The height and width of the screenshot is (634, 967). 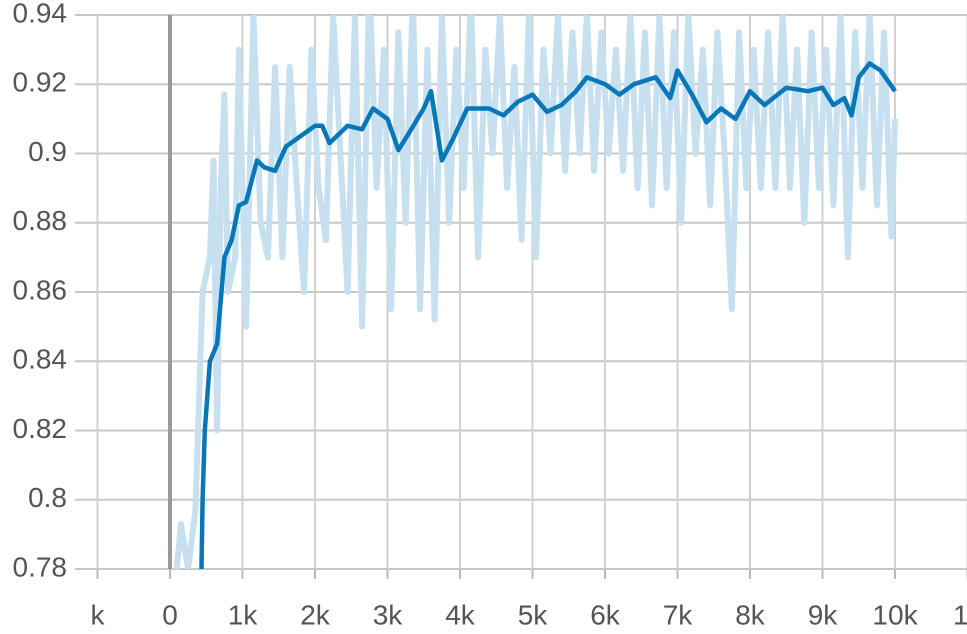 I want to click on x-tick-label: 8k, so click(x=750, y=614).